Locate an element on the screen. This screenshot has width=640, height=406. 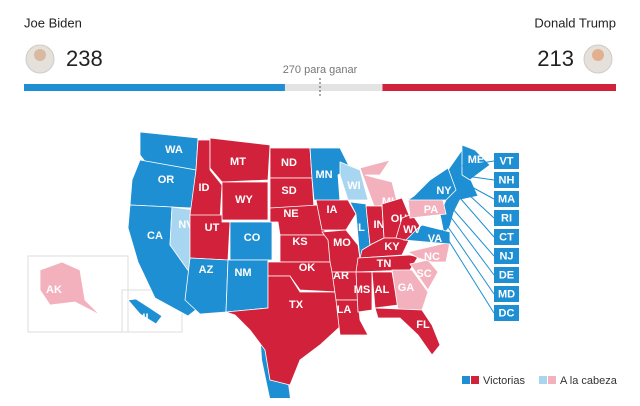
state-label: NJ is located at coordinates (506, 256).